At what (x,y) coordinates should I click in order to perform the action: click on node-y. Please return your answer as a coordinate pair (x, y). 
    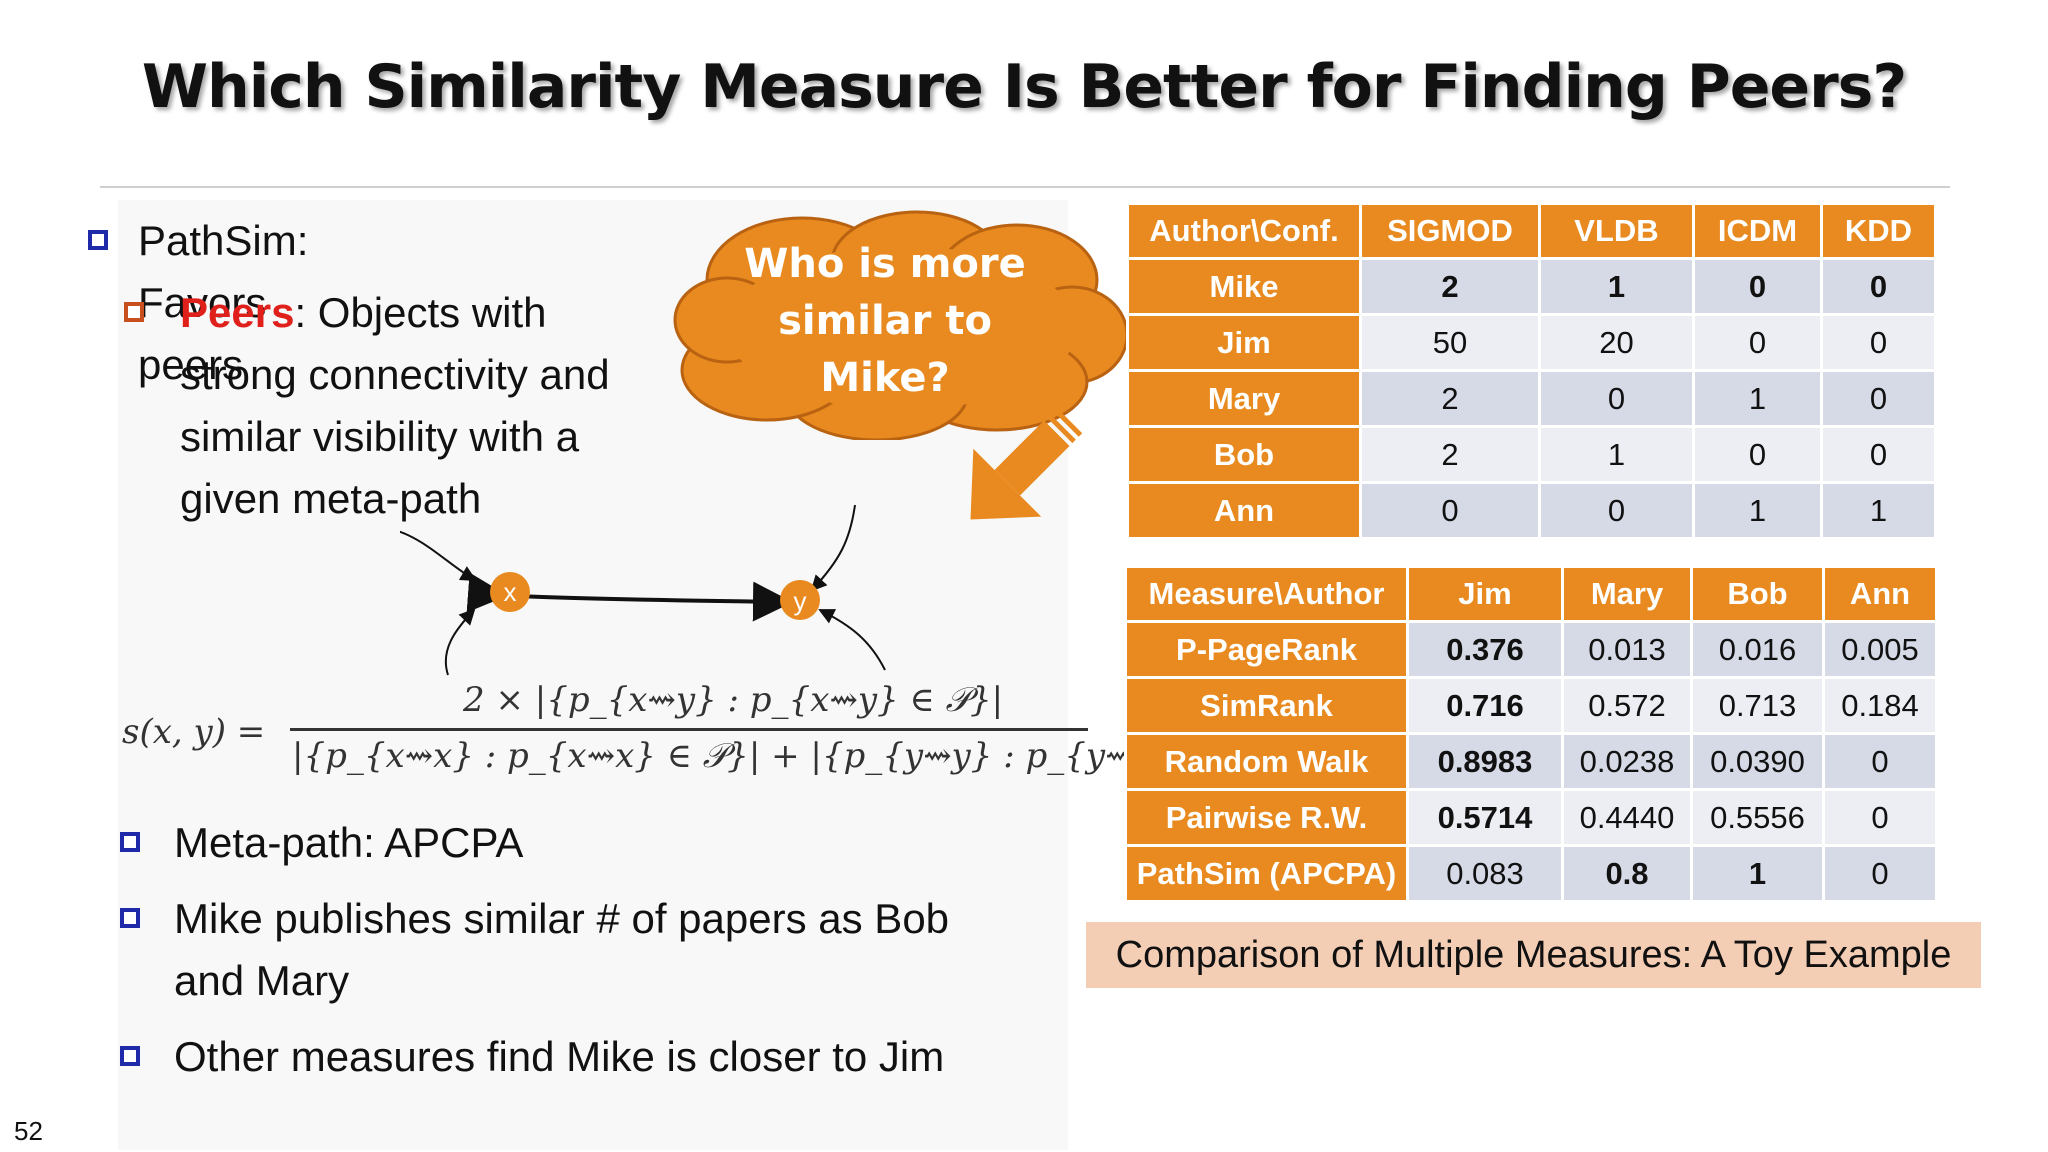
    Looking at the image, I should click on (800, 600).